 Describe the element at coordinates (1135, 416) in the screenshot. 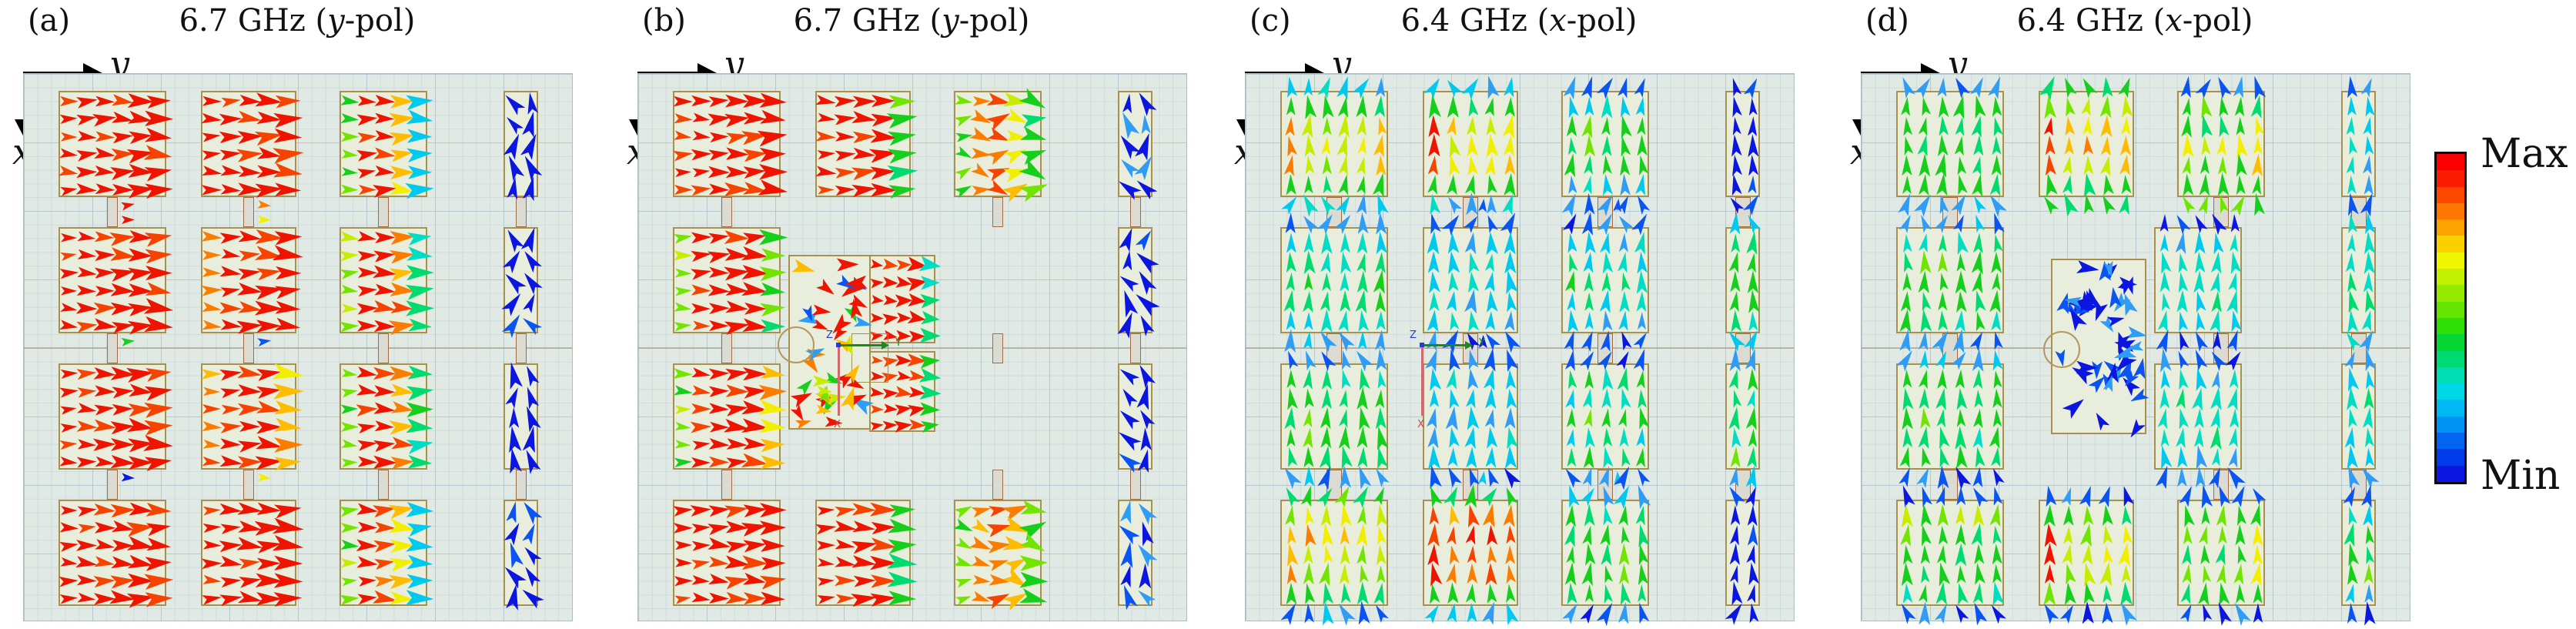

I see `patch-r2c3` at that location.